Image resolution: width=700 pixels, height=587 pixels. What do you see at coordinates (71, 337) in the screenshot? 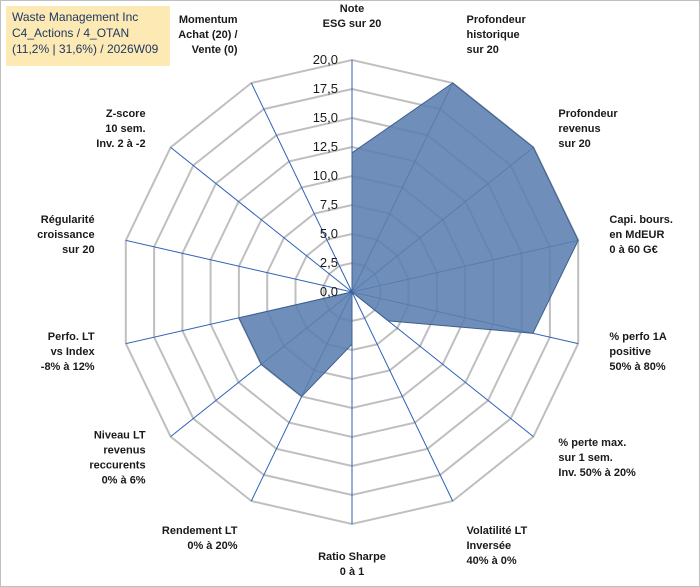
I see `axis-label-line: Perfo. LT` at bounding box center [71, 337].